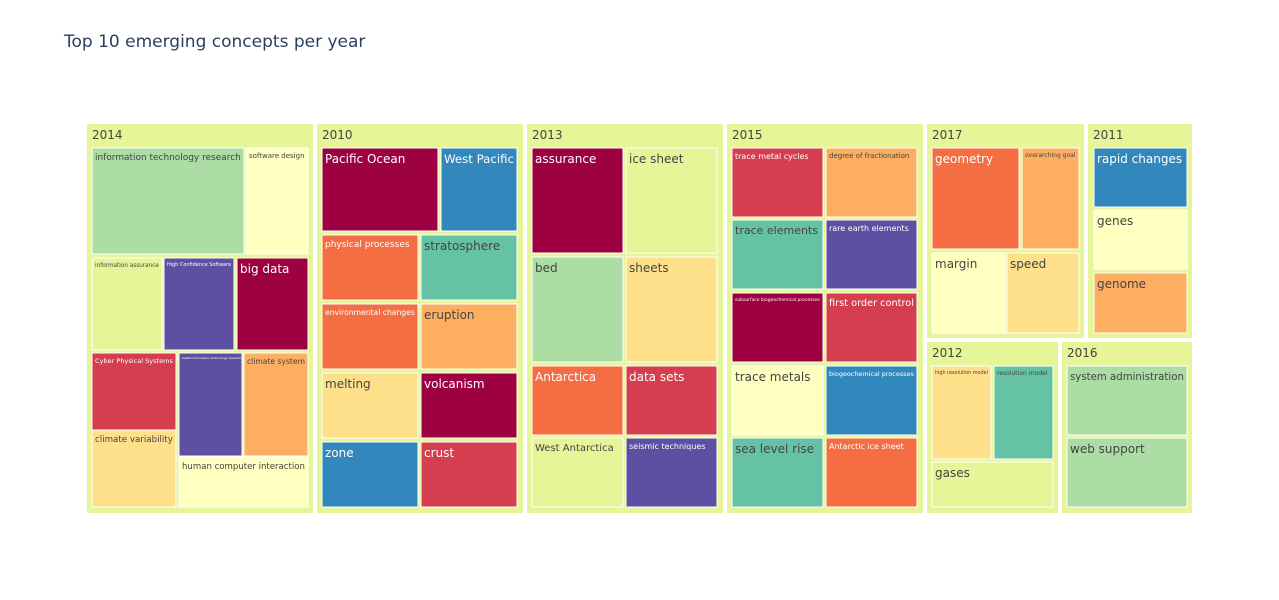 The image size is (1279, 600). Describe the element at coordinates (1115, 221) in the screenshot. I see `tile-label: genes` at that location.